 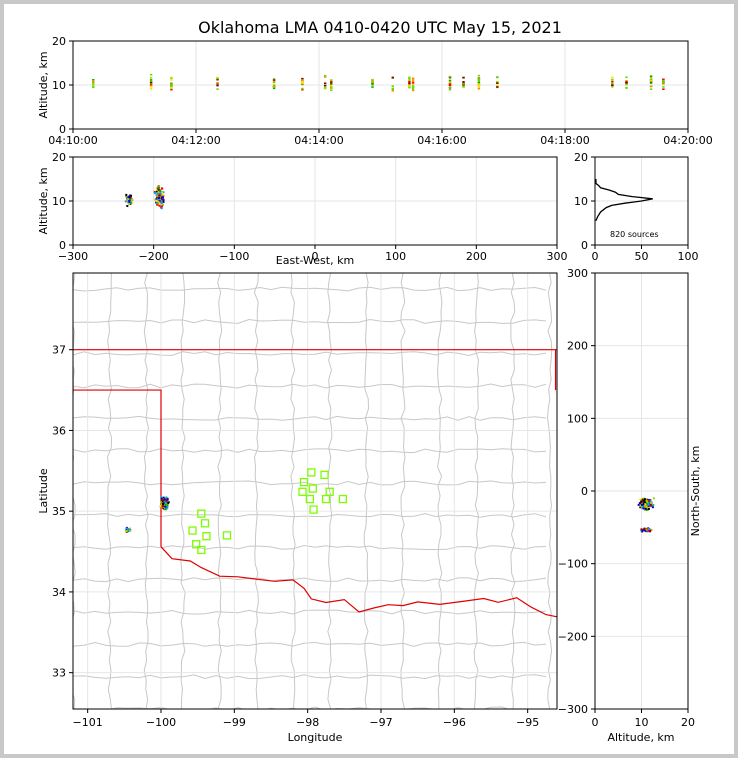 I want to click on north-south-ytick-label: 200, so click(x=577, y=346).